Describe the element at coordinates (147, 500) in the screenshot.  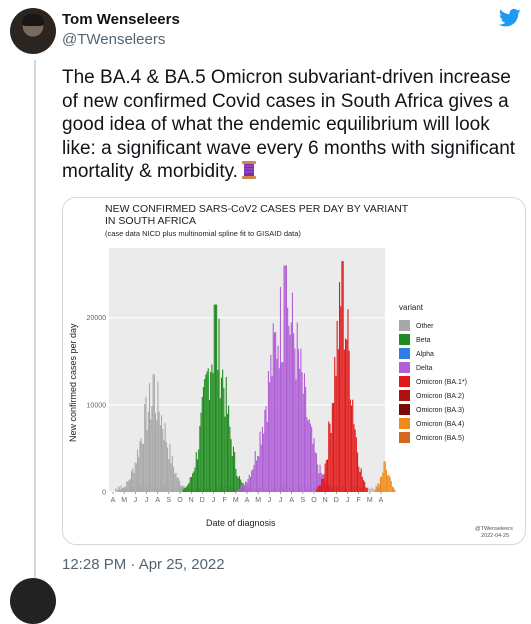
I see `x-tick-label: J` at that location.